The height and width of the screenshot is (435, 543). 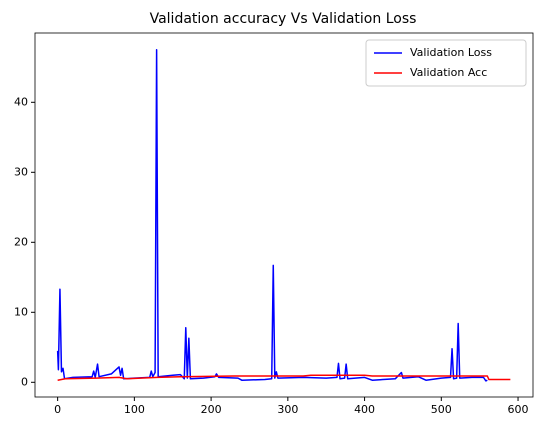 I want to click on x-tick-label: 300, so click(x=287, y=409).